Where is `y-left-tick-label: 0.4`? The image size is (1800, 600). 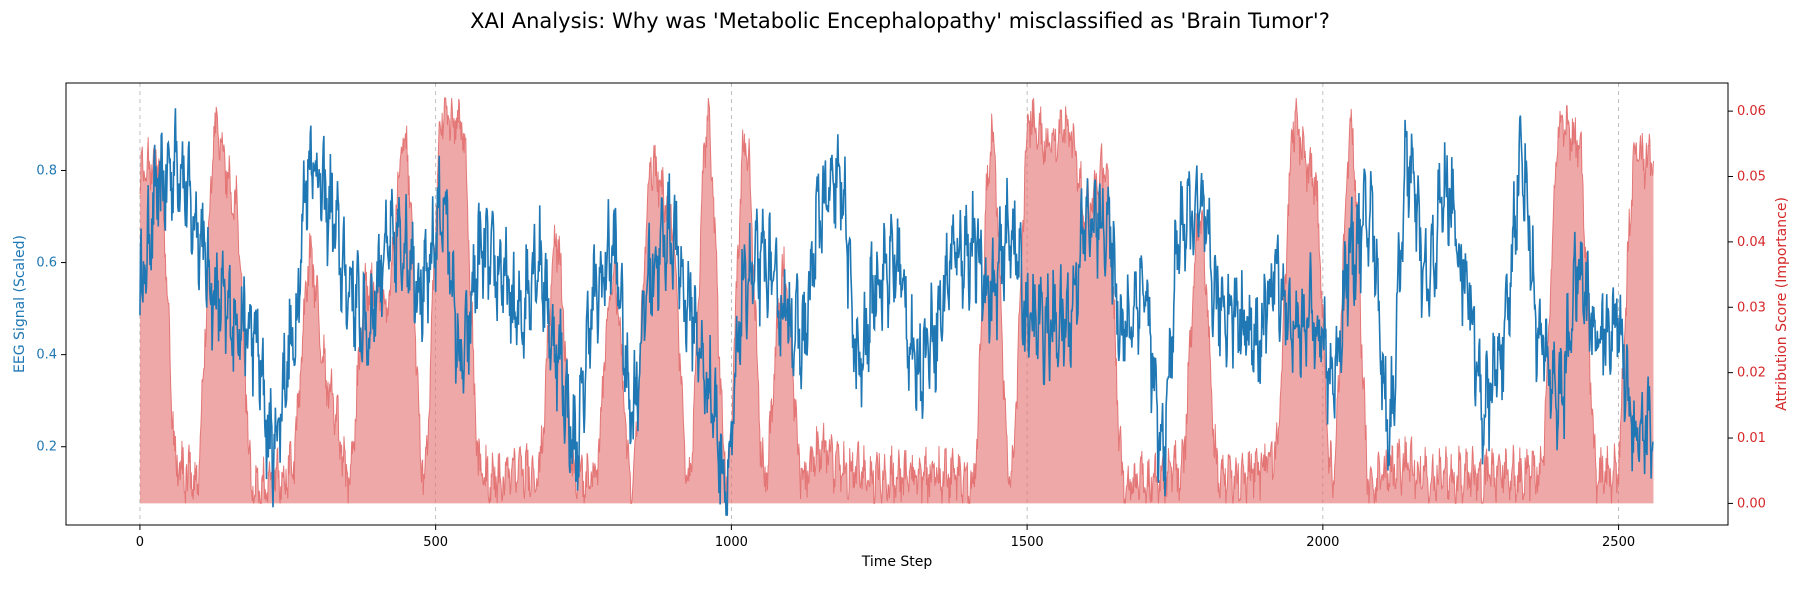
y-left-tick-label: 0.4 is located at coordinates (46, 355).